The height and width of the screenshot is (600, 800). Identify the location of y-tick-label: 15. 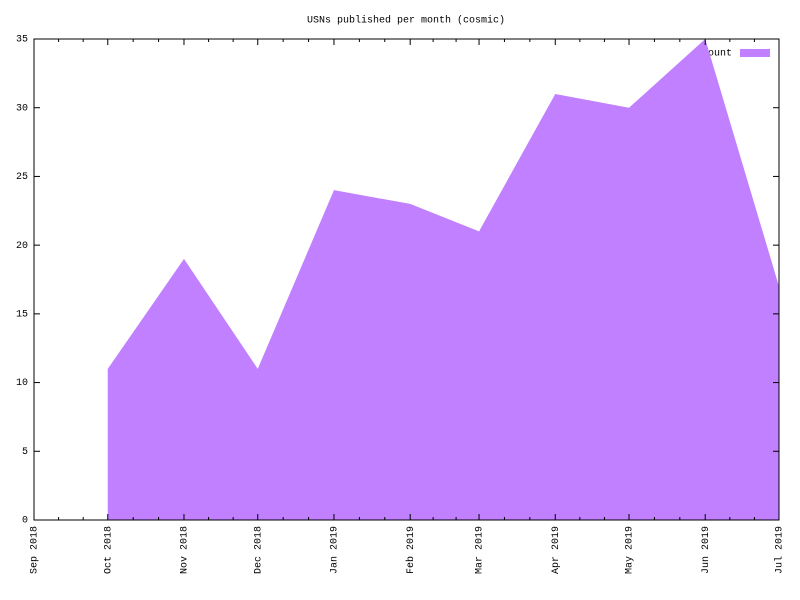
(22, 314).